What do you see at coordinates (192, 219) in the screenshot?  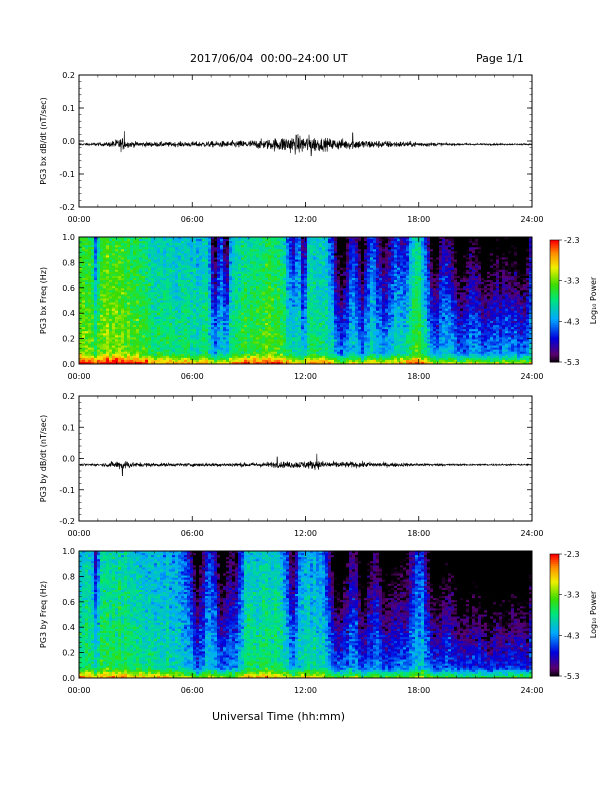 I see `x-tick-label: 06:00` at bounding box center [192, 219].